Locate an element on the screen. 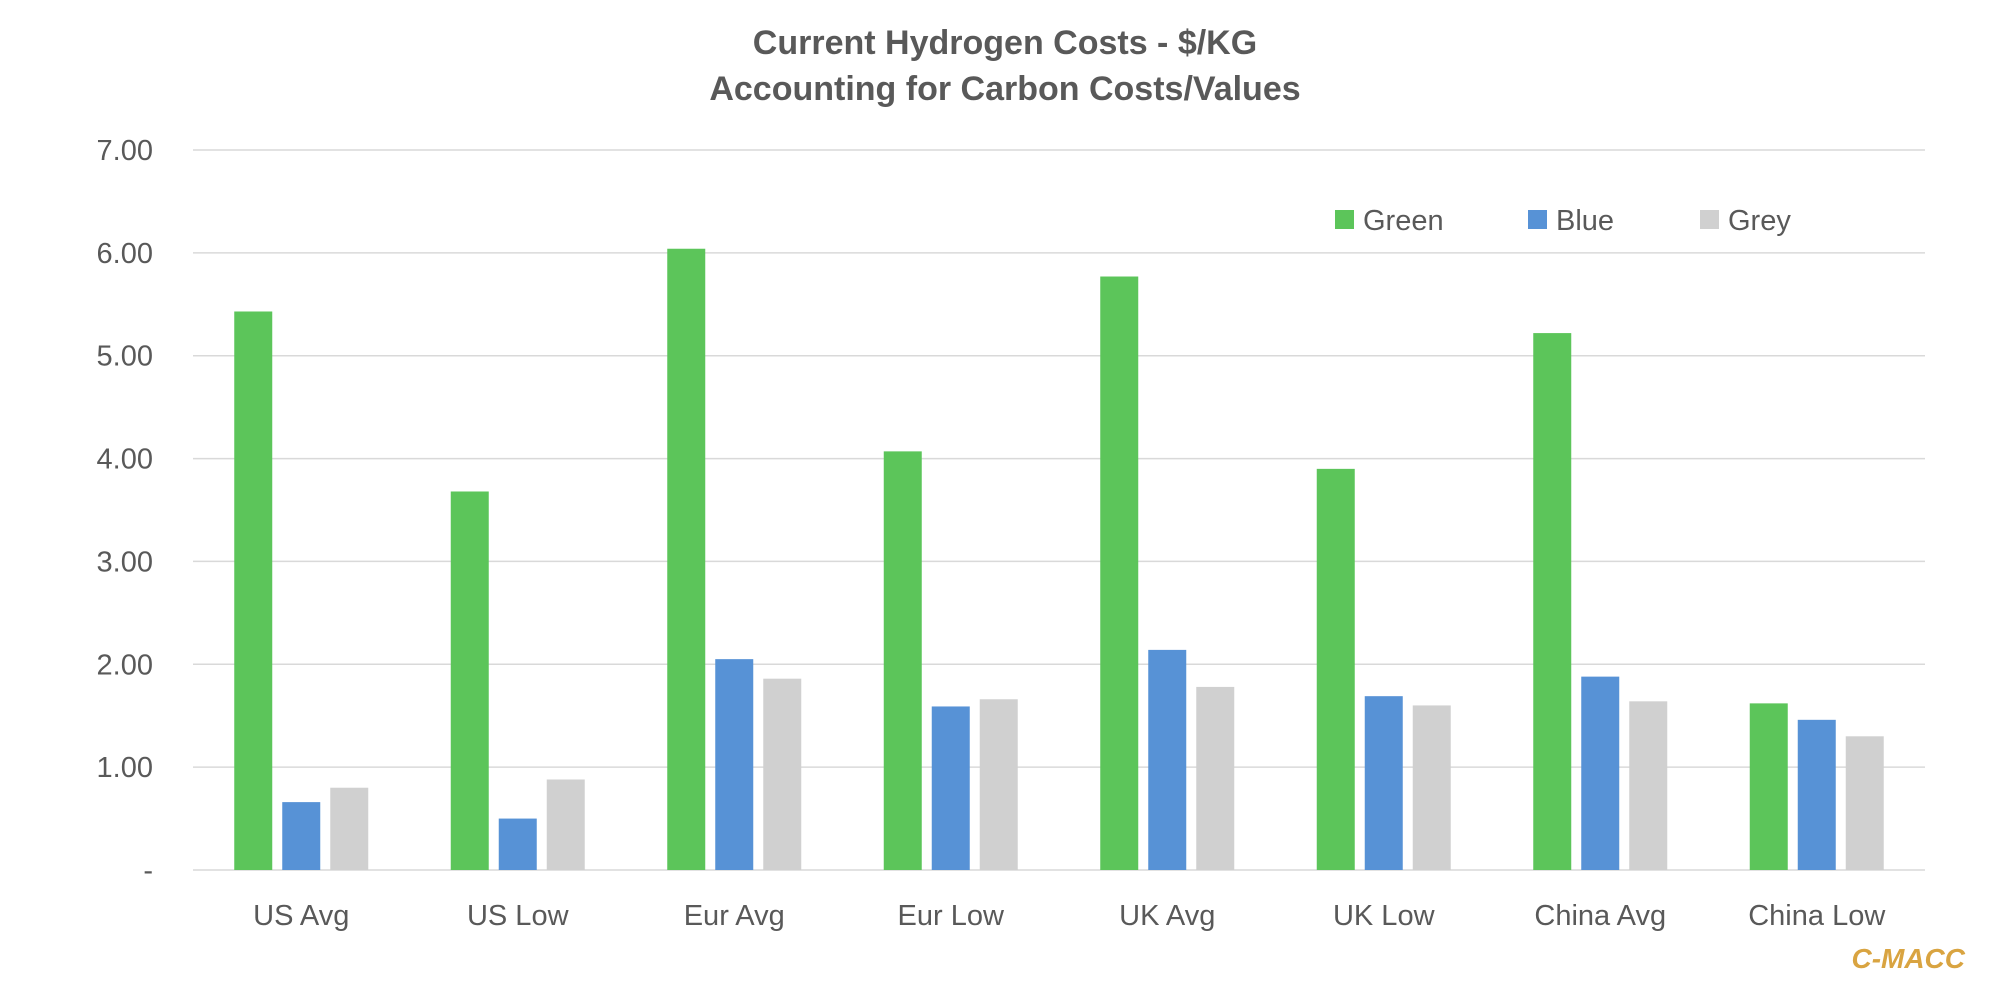  bar-grey-eur-avg is located at coordinates (782, 774).